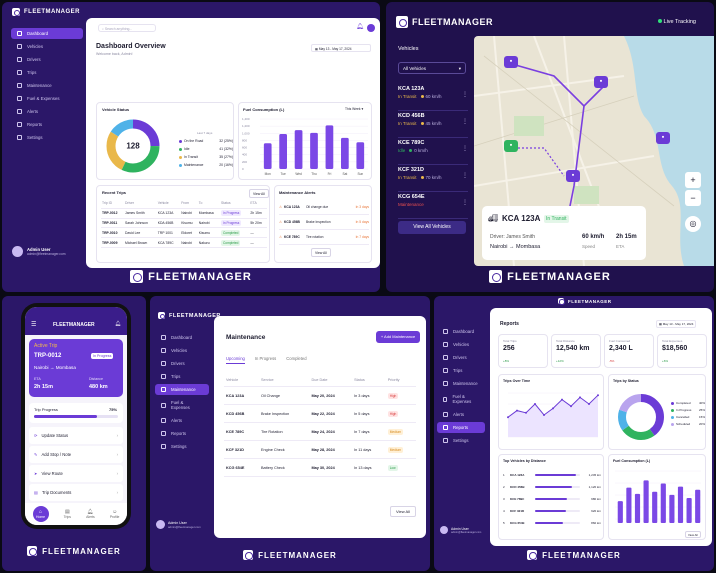 The width and height of the screenshot is (716, 573). Describe the element at coordinates (76, 473) in the screenshot. I see `action-item: ➤ View Route ›` at that location.